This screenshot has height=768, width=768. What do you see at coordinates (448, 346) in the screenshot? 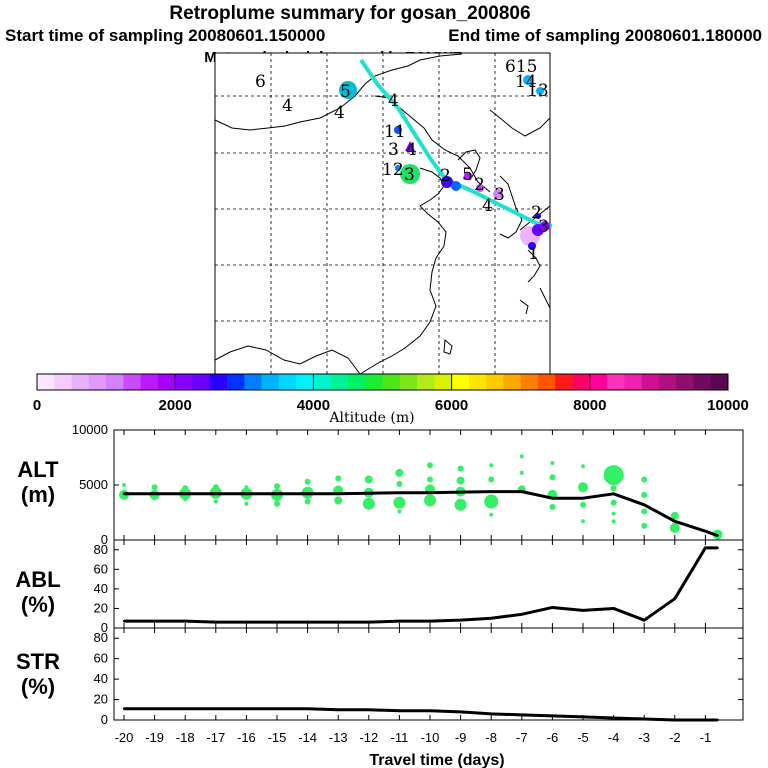
I see `coast-line-taiwan` at bounding box center [448, 346].